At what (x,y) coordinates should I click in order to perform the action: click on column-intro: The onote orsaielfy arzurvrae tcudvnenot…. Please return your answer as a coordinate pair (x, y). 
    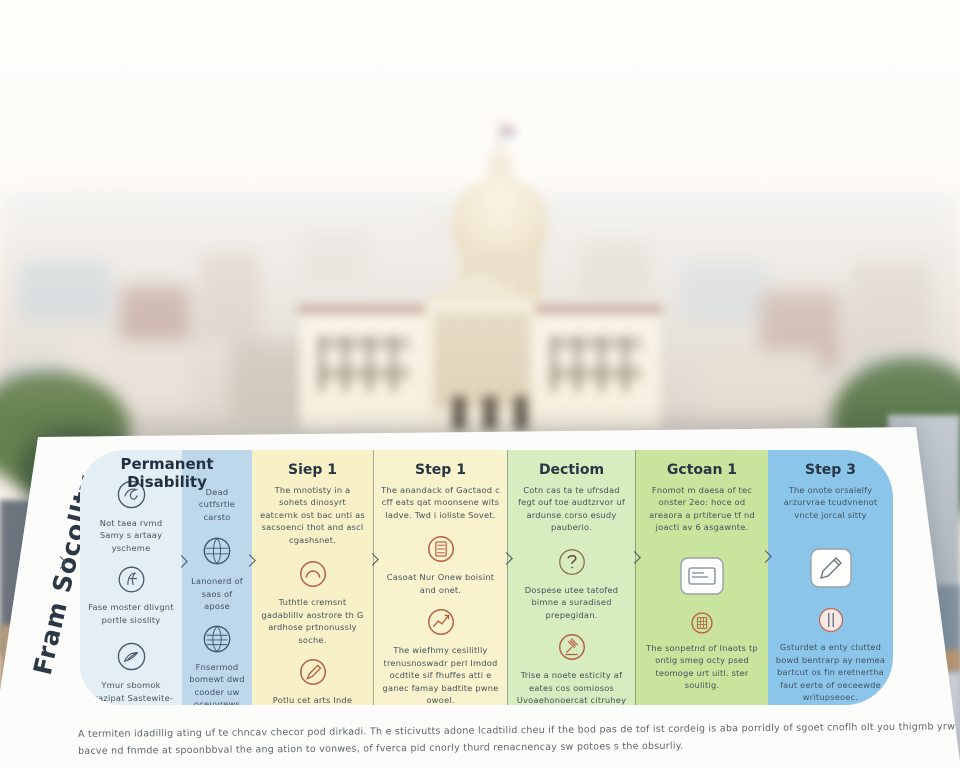
    Looking at the image, I should click on (830, 502).